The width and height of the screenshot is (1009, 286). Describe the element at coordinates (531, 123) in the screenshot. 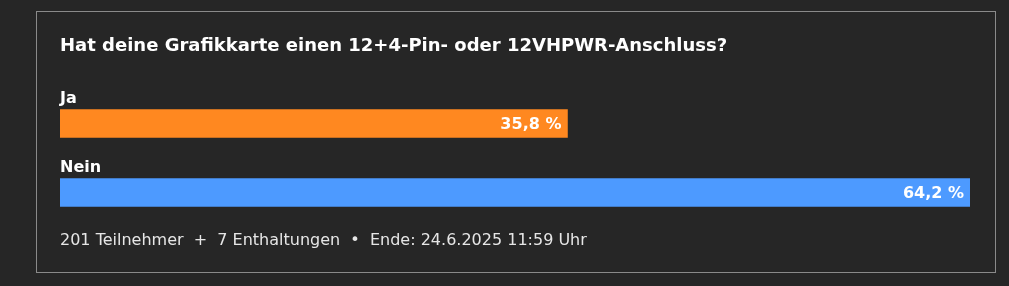

I see `data-label: 35,8 %` at that location.